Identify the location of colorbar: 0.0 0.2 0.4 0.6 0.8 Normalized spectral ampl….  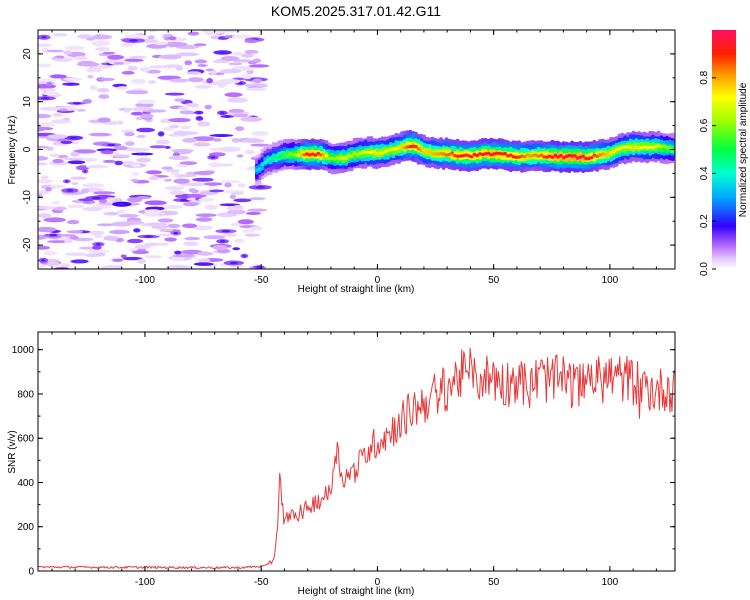
(724, 153).